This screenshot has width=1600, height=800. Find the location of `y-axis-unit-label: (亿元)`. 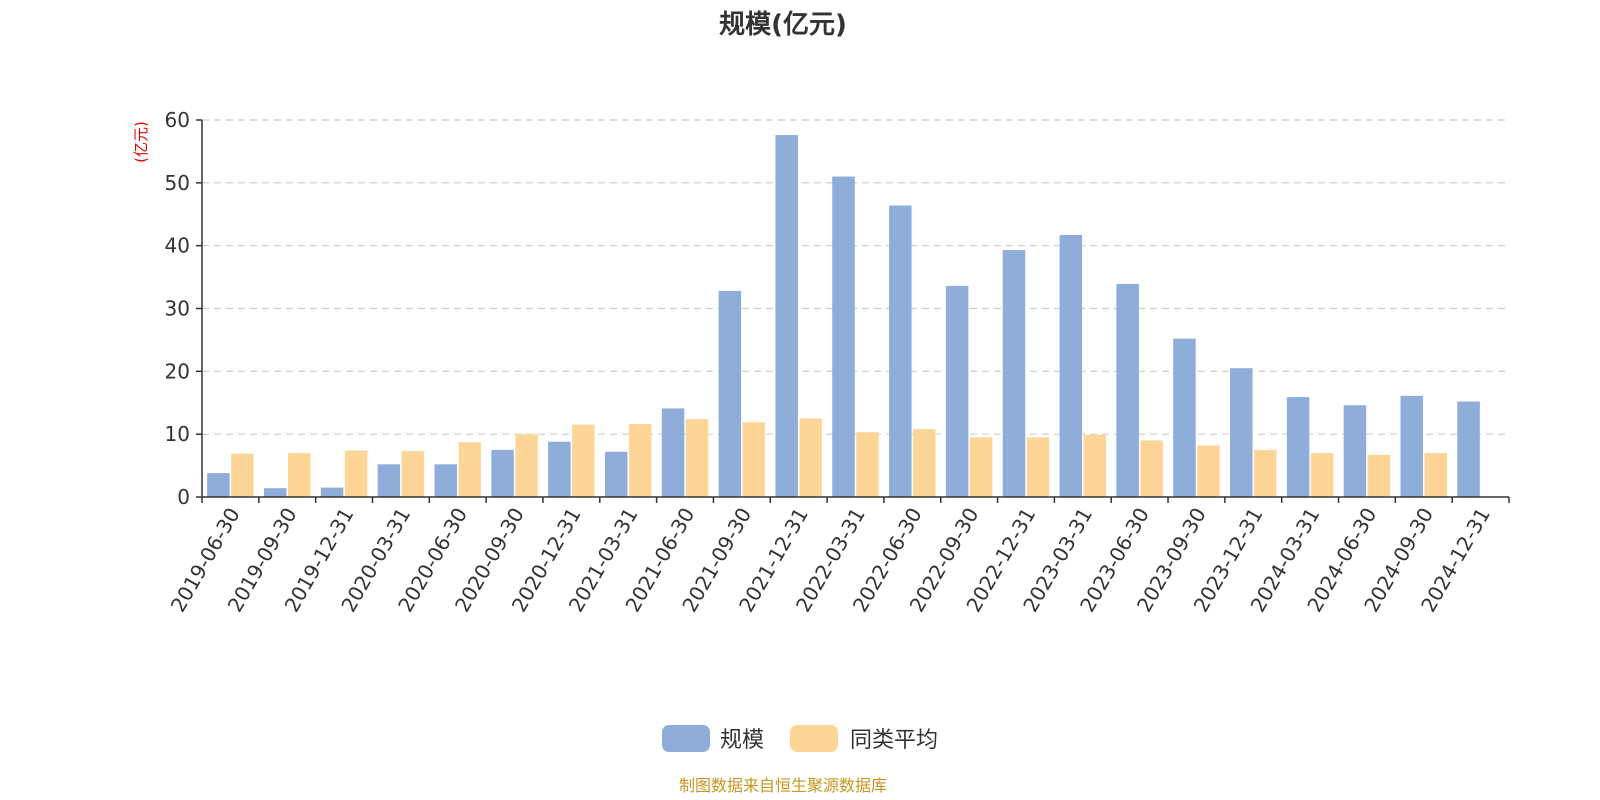

y-axis-unit-label: (亿元) is located at coordinates (141, 142).